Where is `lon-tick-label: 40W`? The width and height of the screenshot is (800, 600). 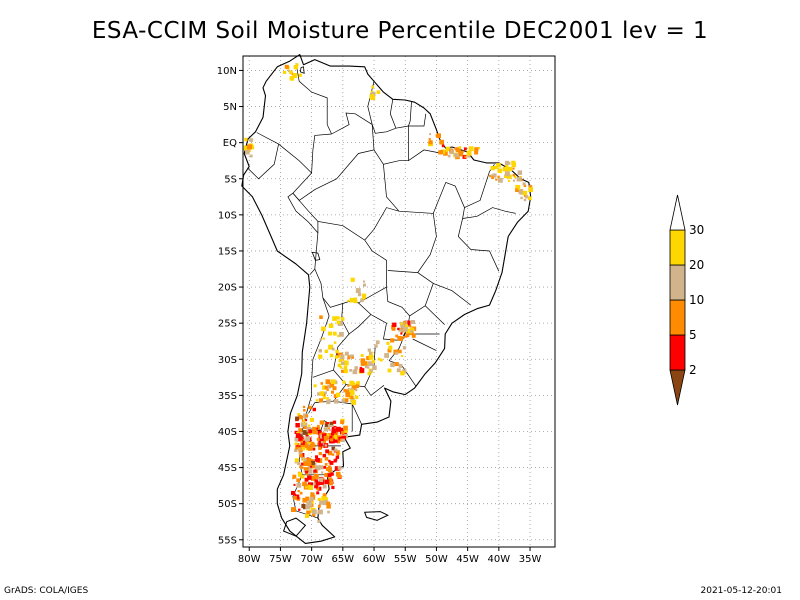 lon-tick-label: 40W is located at coordinates (499, 559).